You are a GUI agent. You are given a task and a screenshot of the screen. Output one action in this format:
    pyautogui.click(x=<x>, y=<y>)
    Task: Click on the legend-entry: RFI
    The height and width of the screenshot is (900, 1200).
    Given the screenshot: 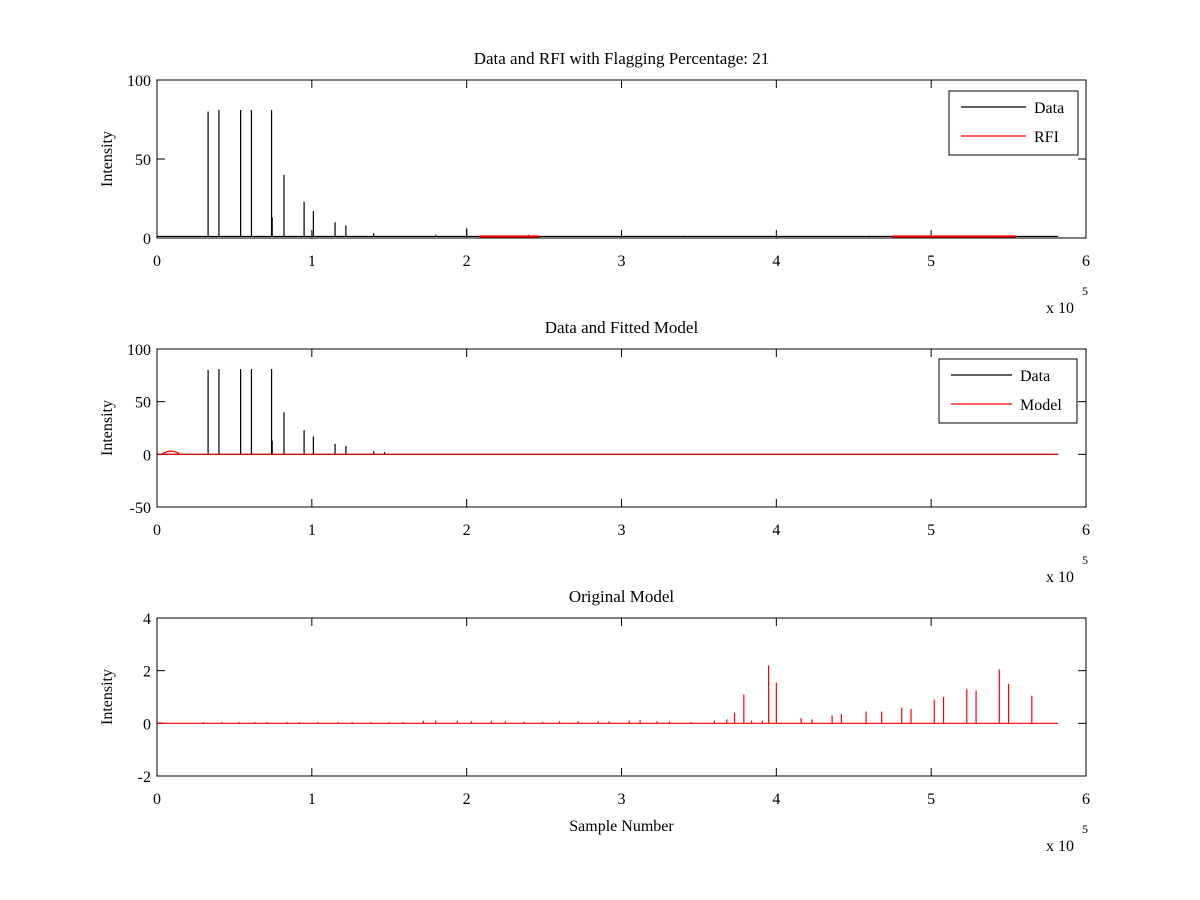 What is the action you would take?
    pyautogui.click(x=1046, y=137)
    